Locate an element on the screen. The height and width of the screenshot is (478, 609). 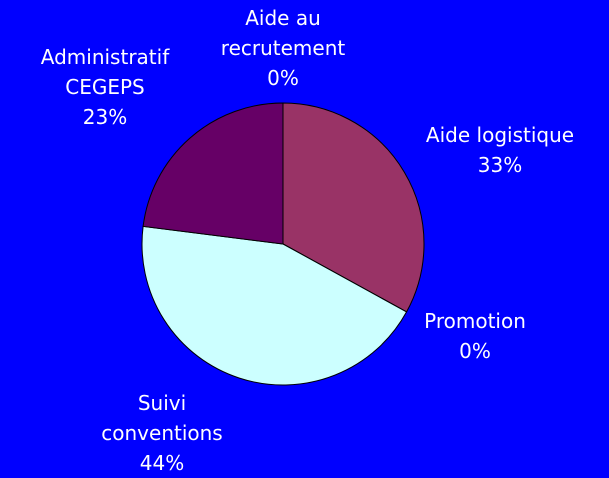
slice-label: Aide au recrutement 0% is located at coordinates (283, 48).